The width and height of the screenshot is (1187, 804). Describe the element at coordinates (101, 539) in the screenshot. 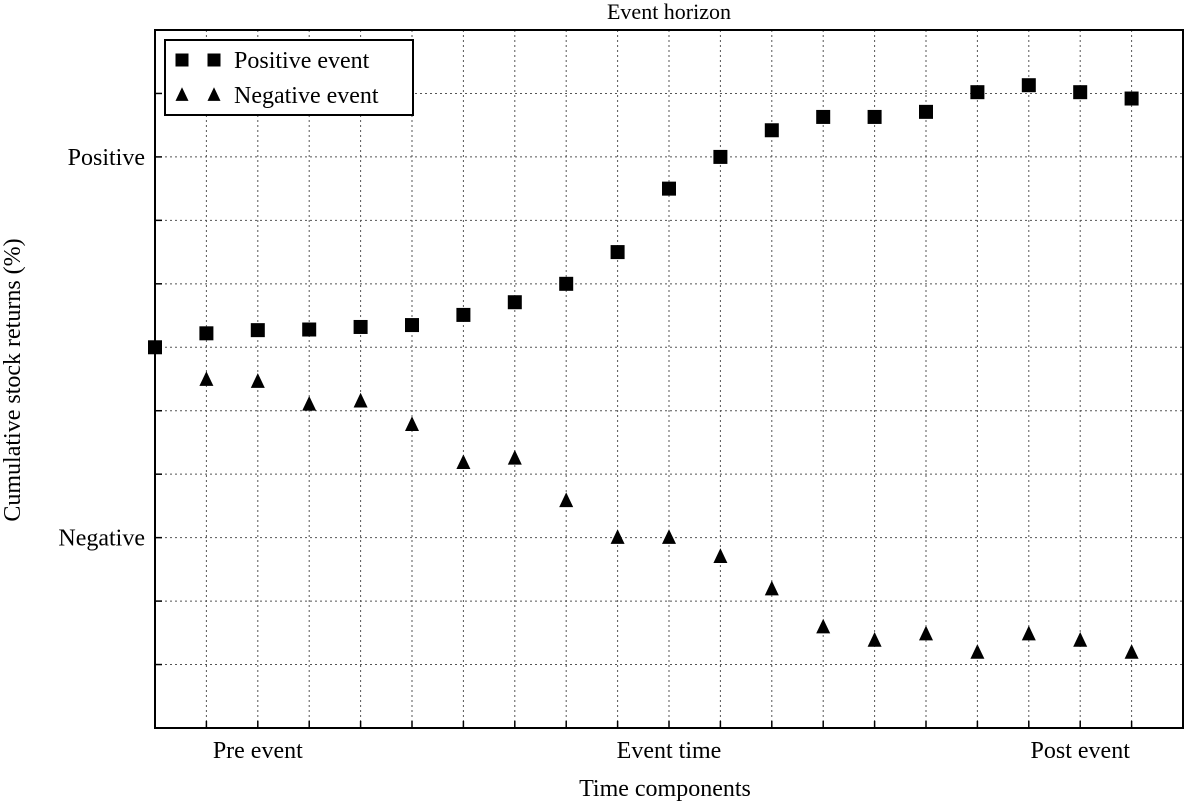

I see `y-tick-label: Negative` at that location.